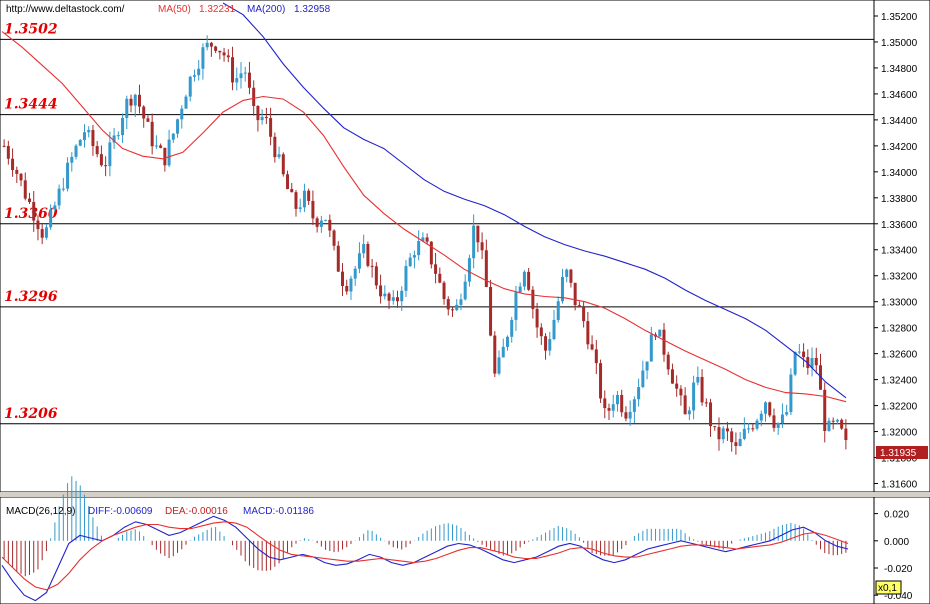  I want to click on price-tick-label: 1.34000, so click(899, 173).